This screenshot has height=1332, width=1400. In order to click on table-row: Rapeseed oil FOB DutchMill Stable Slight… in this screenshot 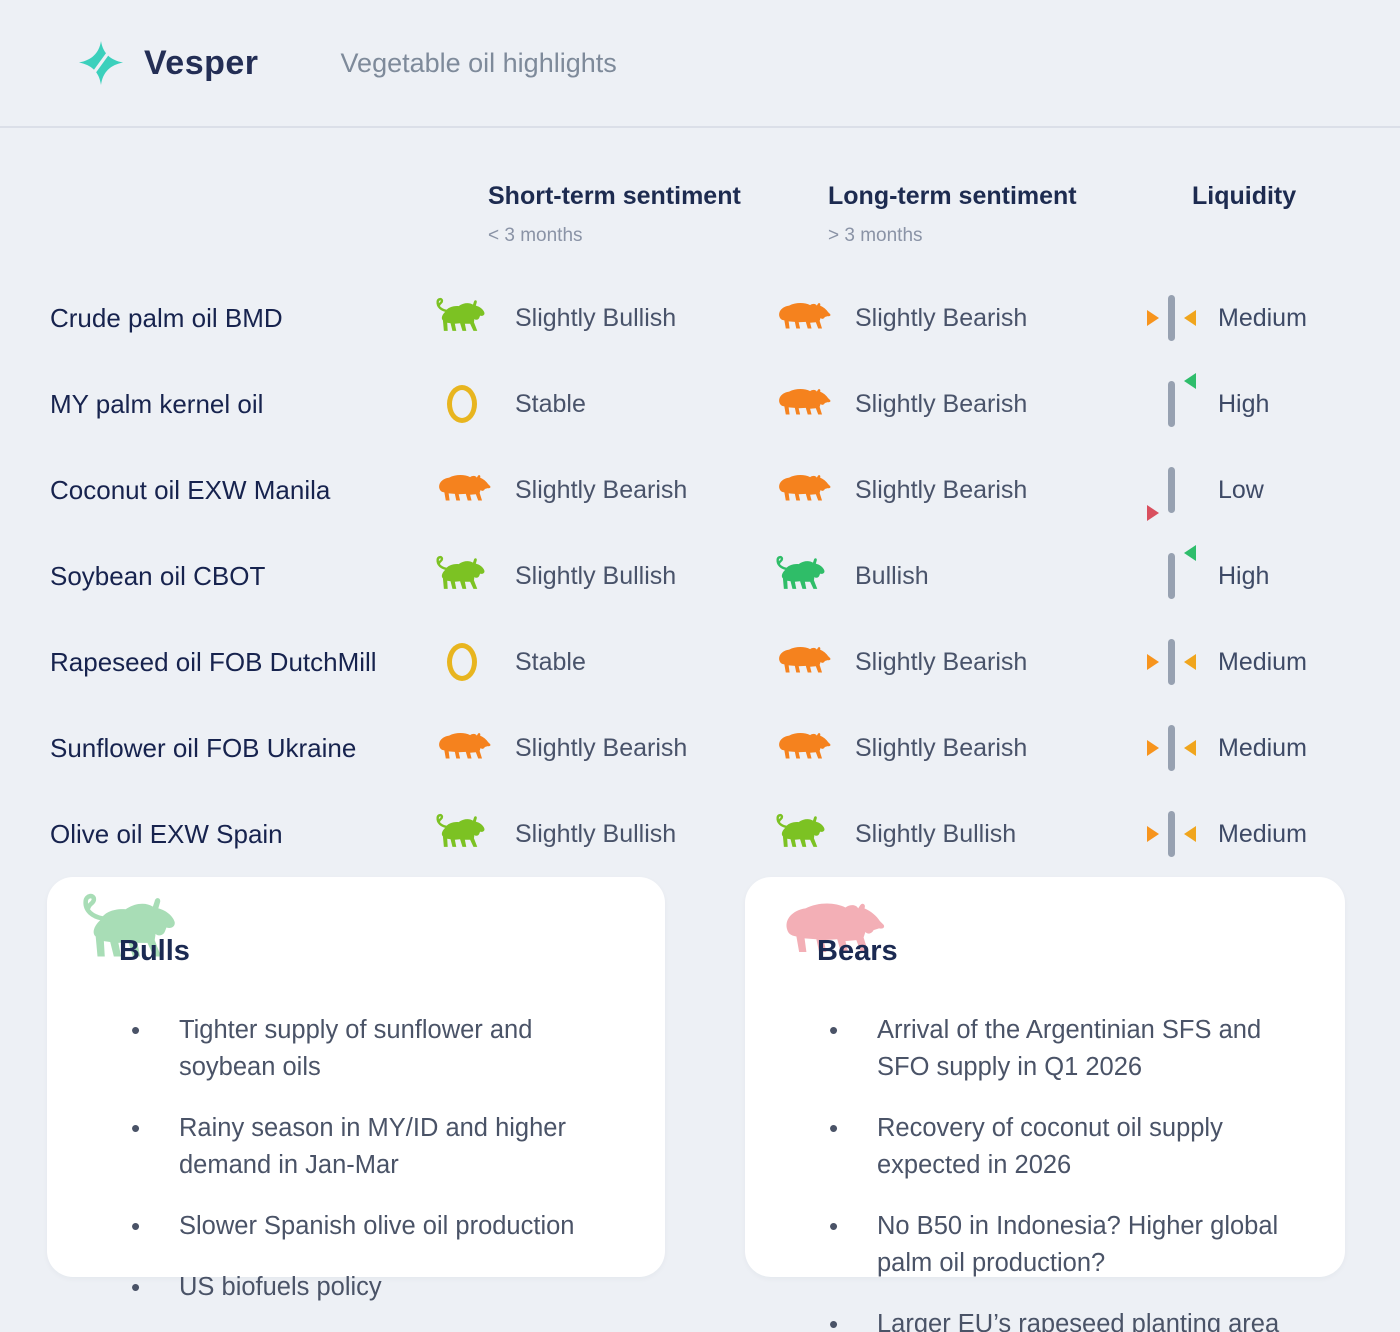, I will do `click(700, 662)`.